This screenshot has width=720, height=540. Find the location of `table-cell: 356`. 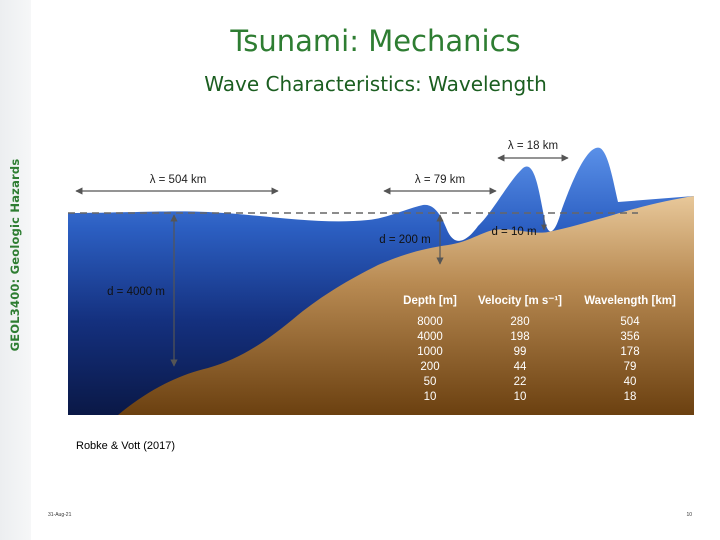

table-cell: 356 is located at coordinates (629, 337).